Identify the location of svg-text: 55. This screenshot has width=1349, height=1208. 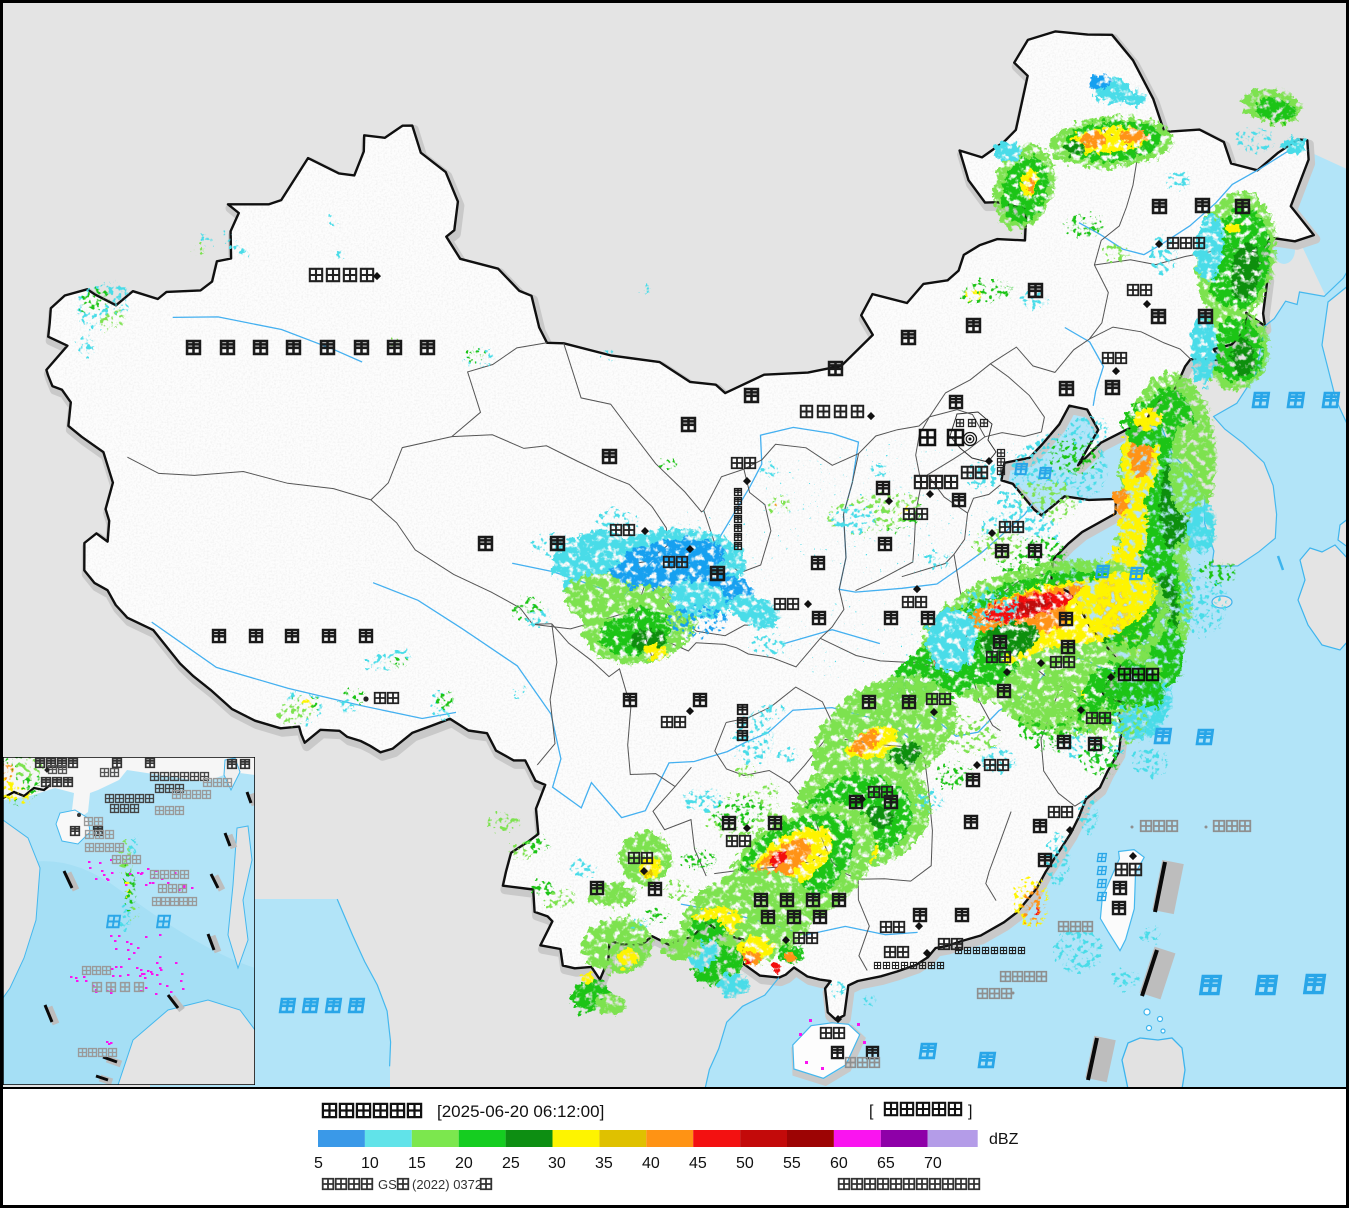
(792, 1163).